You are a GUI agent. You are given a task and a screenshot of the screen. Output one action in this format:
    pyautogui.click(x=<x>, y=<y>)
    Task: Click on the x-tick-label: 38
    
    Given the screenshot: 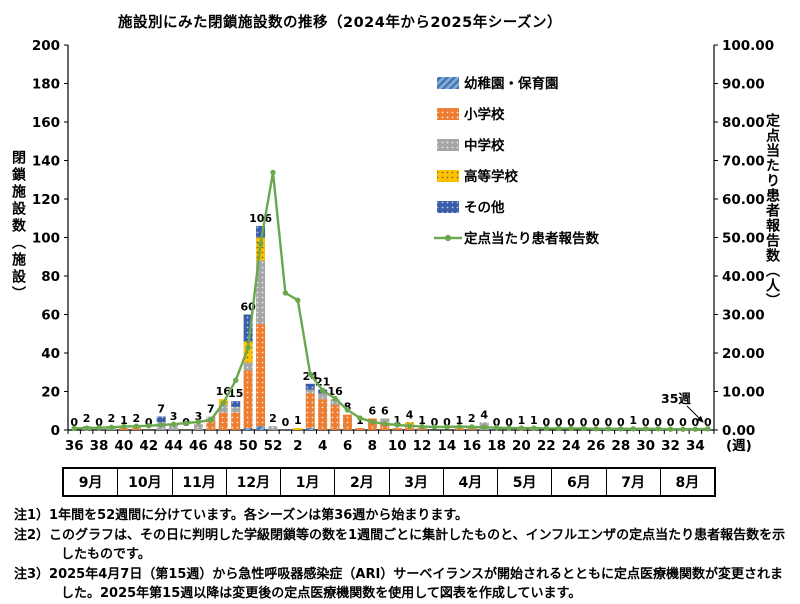 What is the action you would take?
    pyautogui.click(x=99, y=446)
    